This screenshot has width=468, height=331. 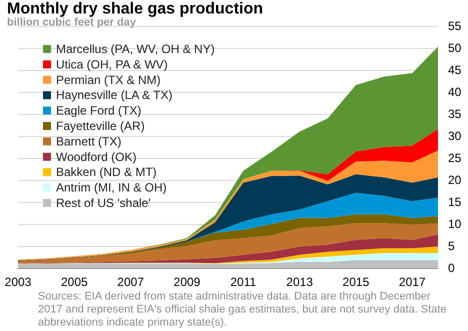 What do you see at coordinates (130, 282) in the screenshot?
I see `x-tick-label: 2007` at bounding box center [130, 282].